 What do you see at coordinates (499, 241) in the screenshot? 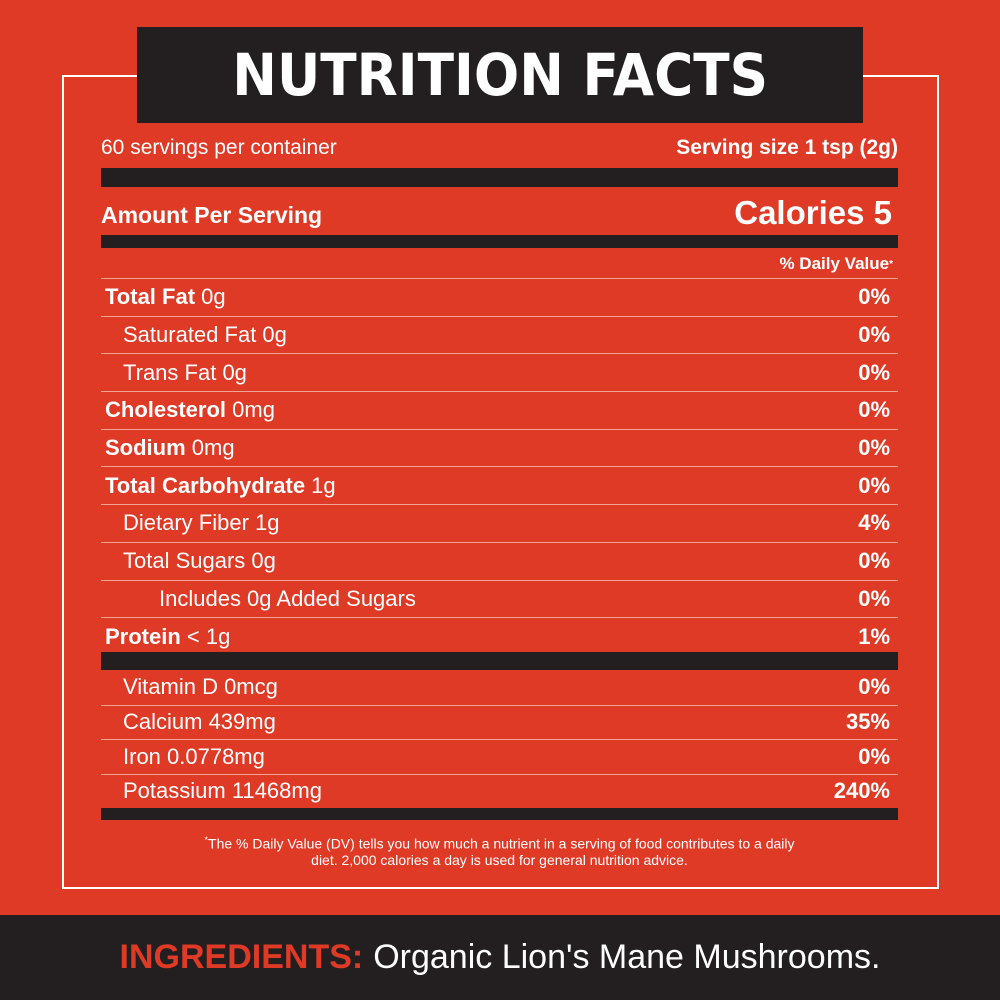
I see `medium-divider` at bounding box center [499, 241].